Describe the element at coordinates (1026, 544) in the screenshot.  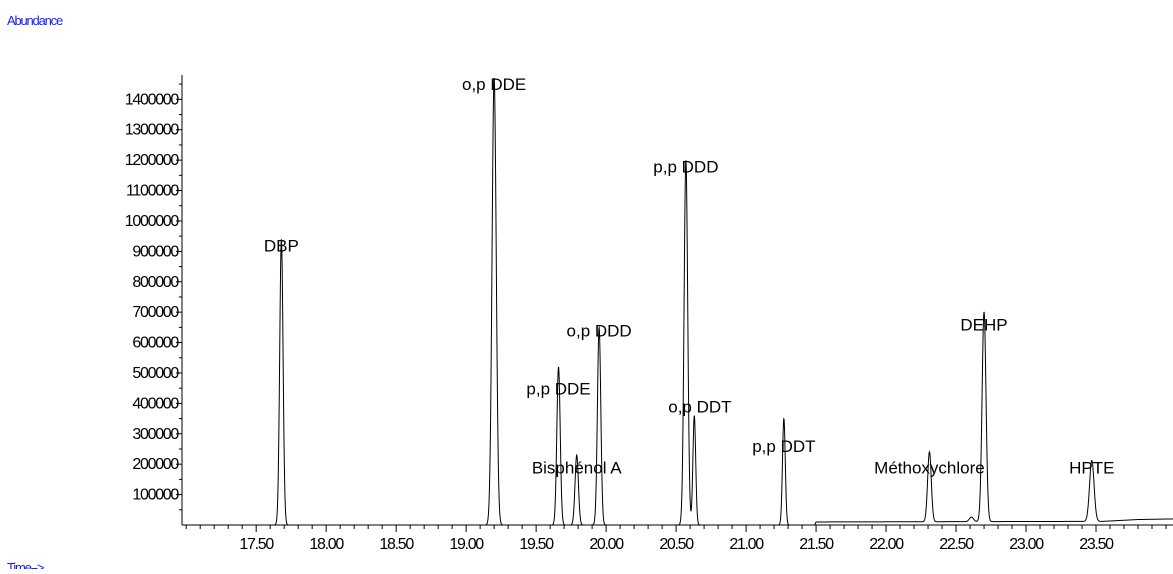
I see `x-tick-label: 23.00` at that location.